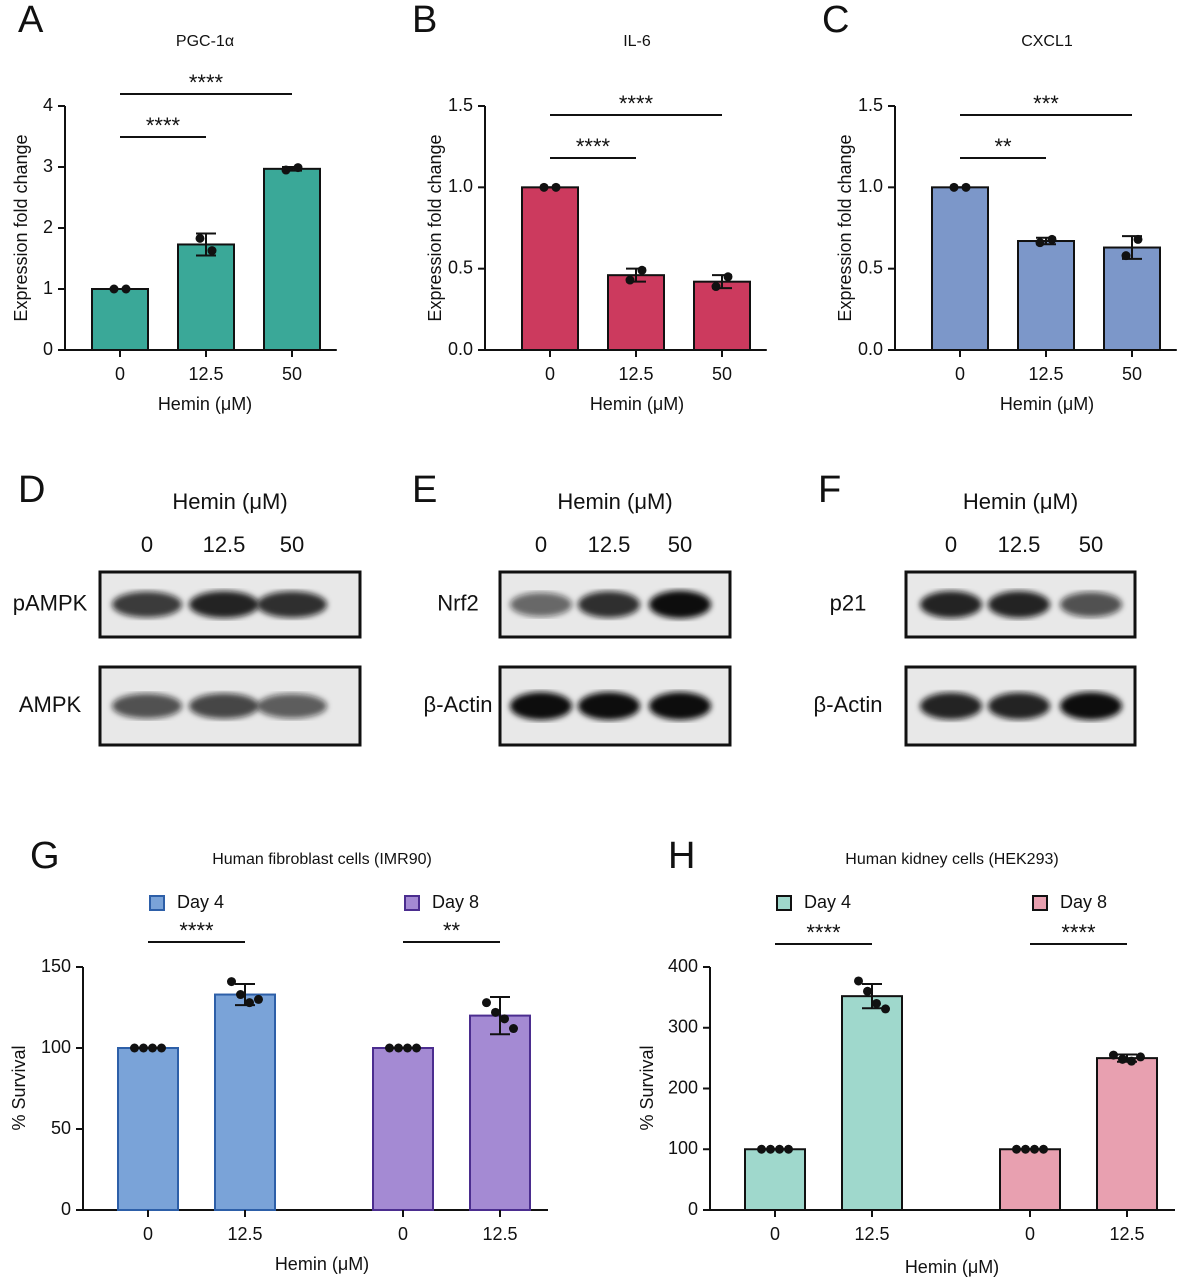 Image resolution: width=1195 pixels, height=1285 pixels. I want to click on y-axis-label: Expression fold change, so click(21, 227).